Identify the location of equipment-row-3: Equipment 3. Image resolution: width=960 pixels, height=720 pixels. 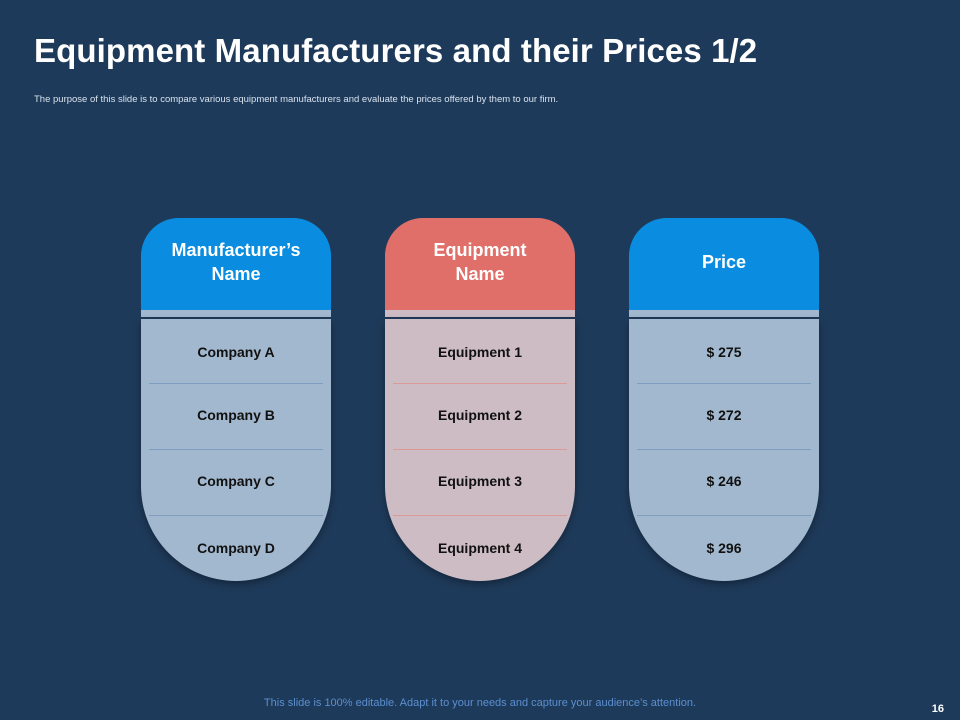
(479, 481).